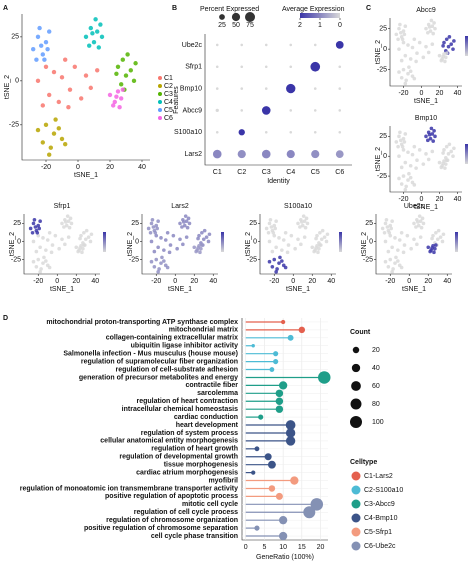 This screenshot has width=474, height=569. I want to click on y-tick-label: 0, so click(371, 241).